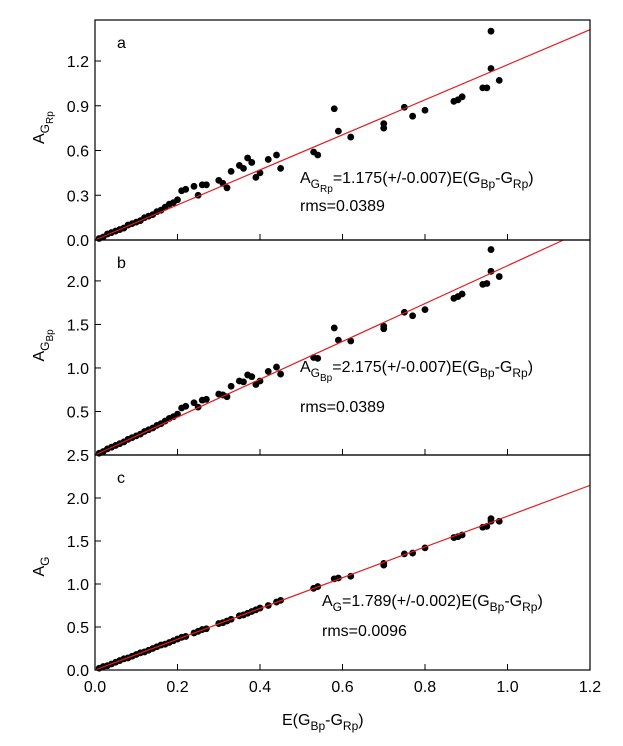 The image size is (623, 746). I want to click on y-tick-label: 0.5, so click(78, 628).